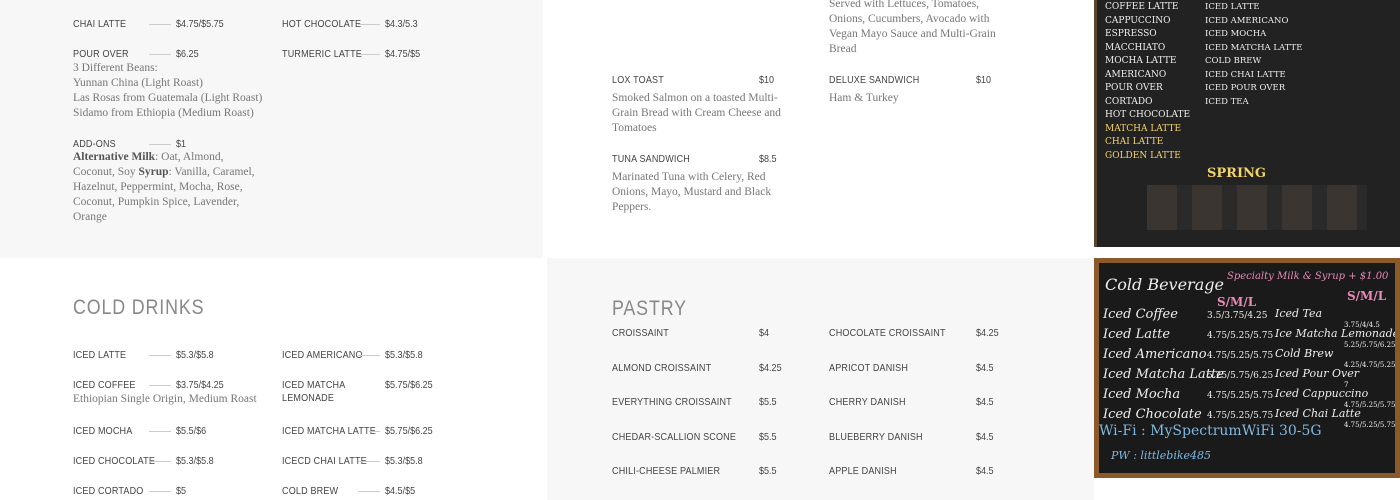  I want to click on menu-item-name: ICED COFFEE, so click(104, 385).